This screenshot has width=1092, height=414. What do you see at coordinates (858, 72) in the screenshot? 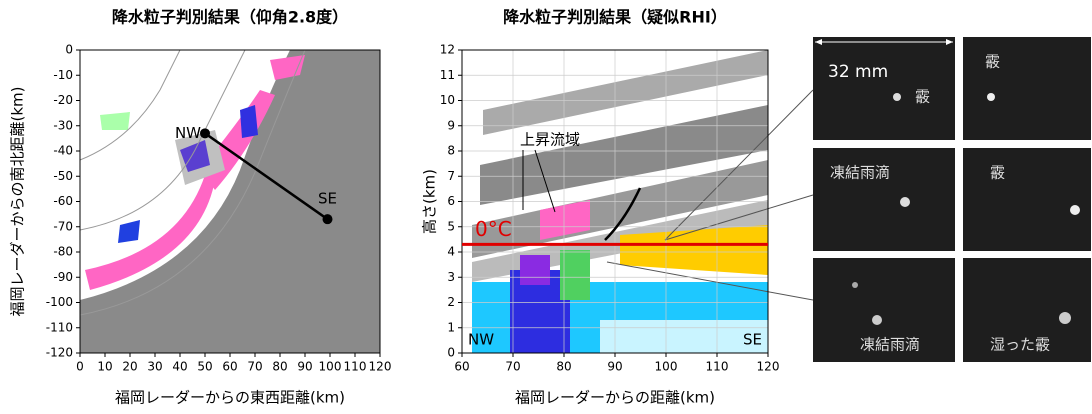
I see `scale-label: 32 mm` at bounding box center [858, 72].